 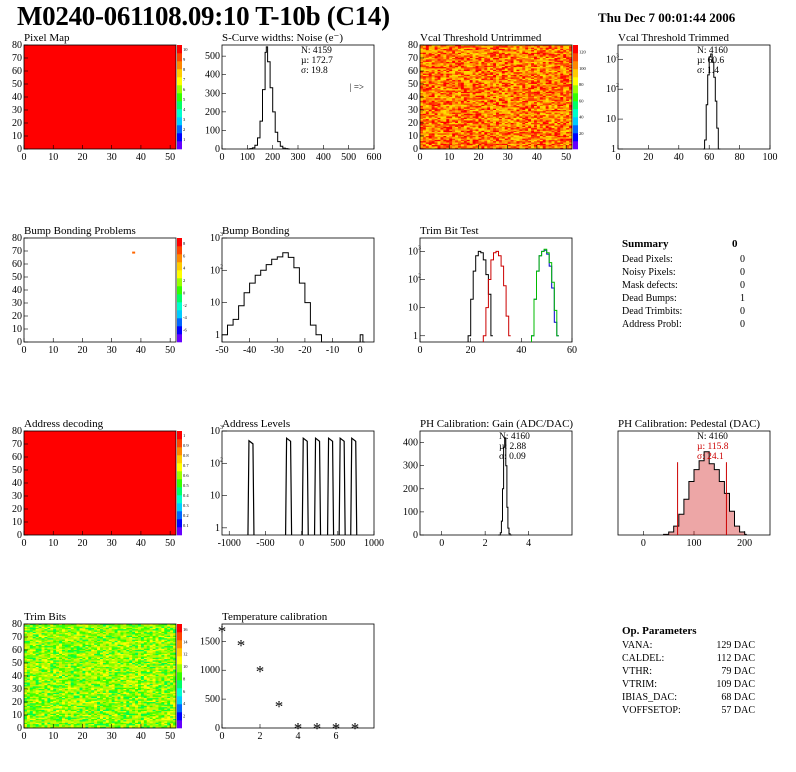 I want to click on address-levels-ytick-label: 1, so click(x=217, y=528).